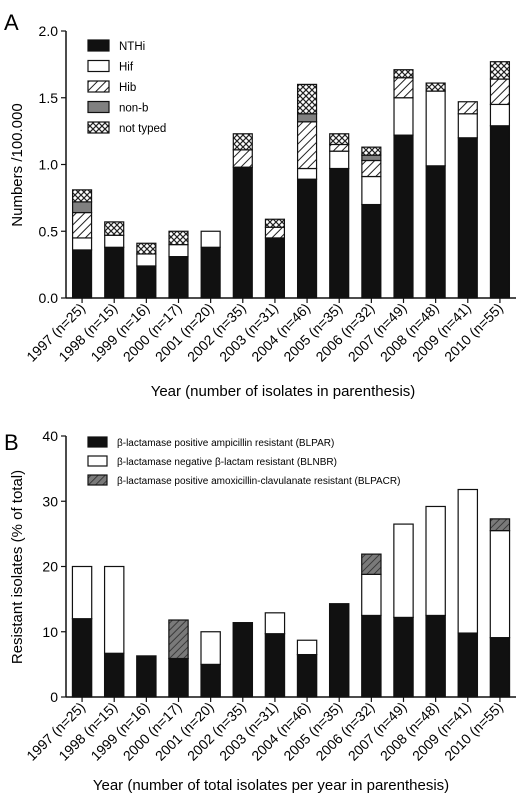 The image size is (516, 797). I want to click on panel-b-y-tick-label: 20, so click(50, 567).